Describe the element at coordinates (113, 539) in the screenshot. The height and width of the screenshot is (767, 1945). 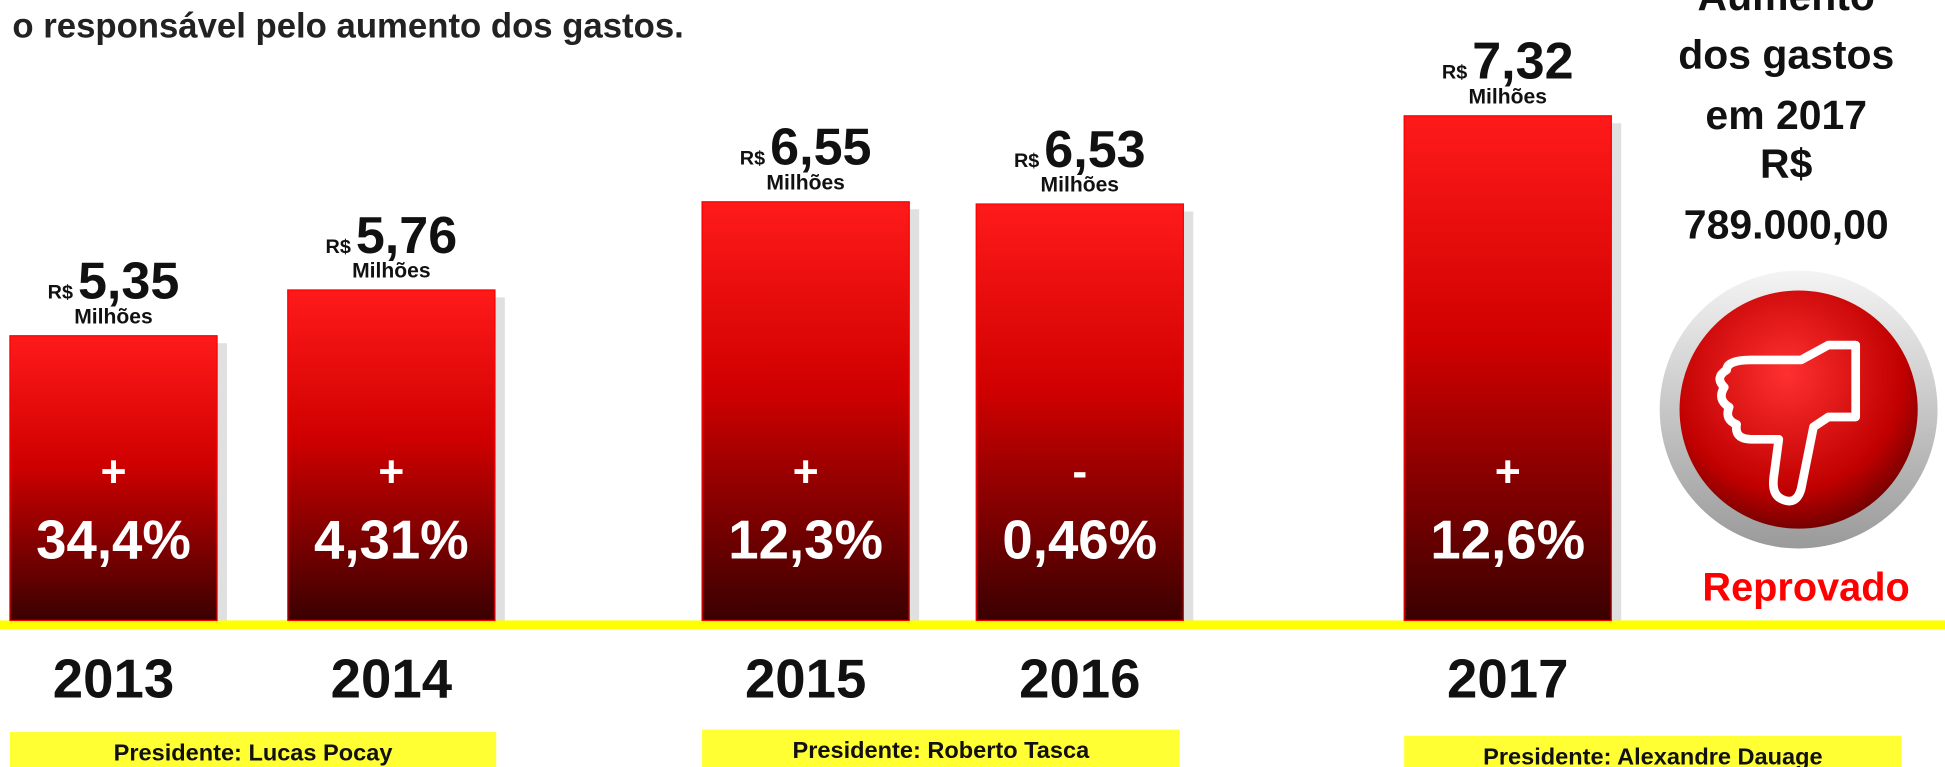
I see `change-label: 34,4%` at that location.